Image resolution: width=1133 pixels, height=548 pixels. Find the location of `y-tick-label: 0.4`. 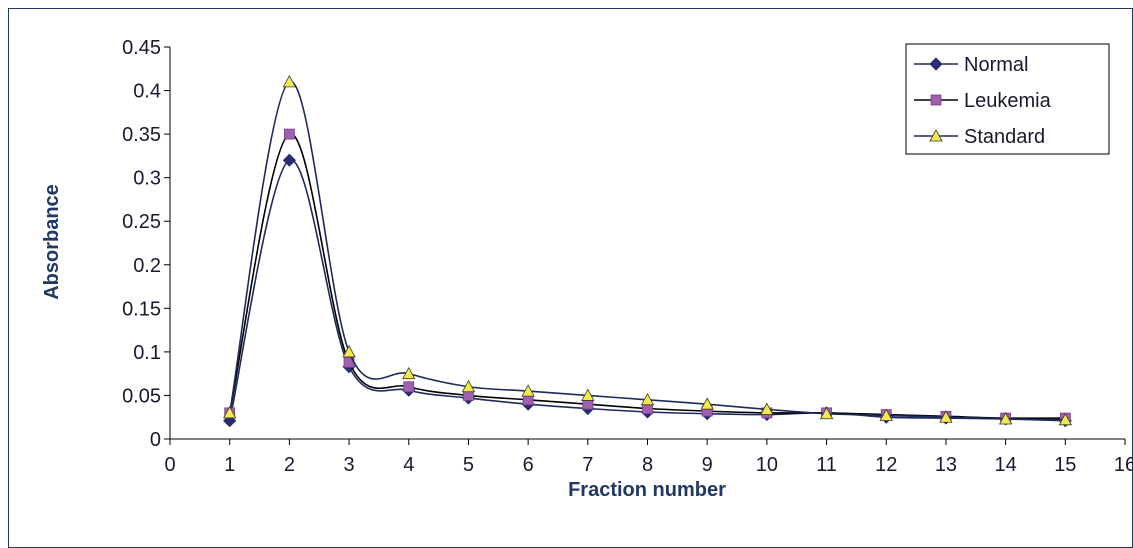

y-tick-label: 0.4 is located at coordinates (147, 92).